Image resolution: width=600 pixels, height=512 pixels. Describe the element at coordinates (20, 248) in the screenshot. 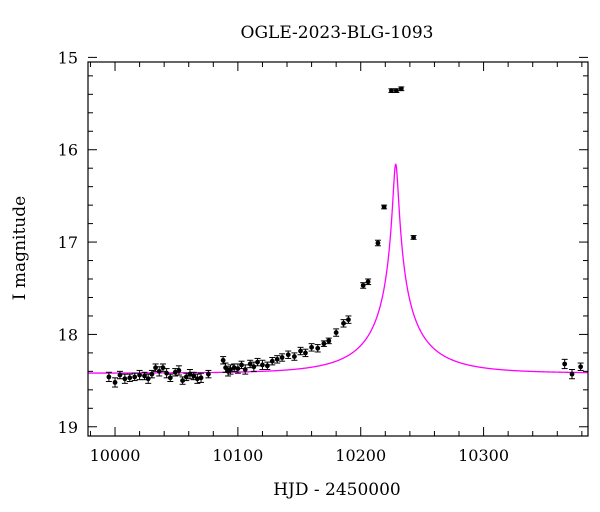

I see `y-axis-label: I magnitude` at that location.